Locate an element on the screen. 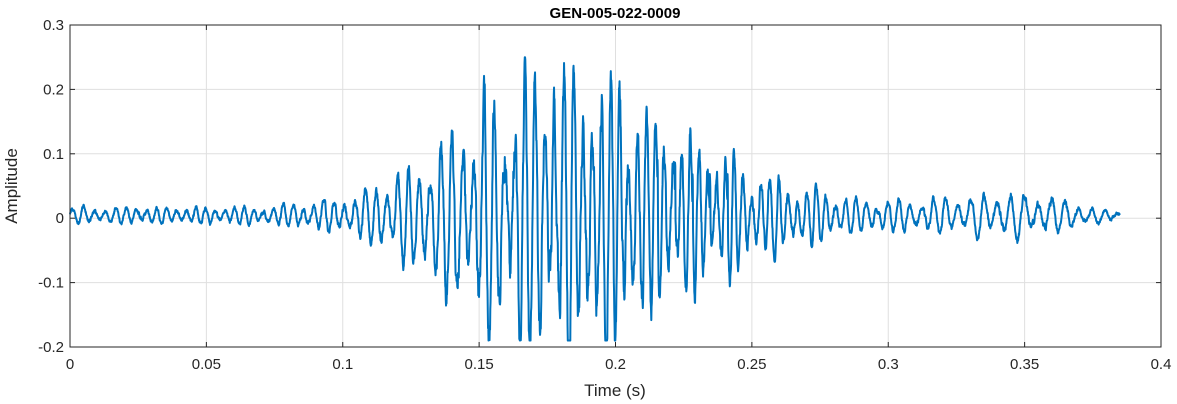 This screenshot has height=404, width=1177. x-tick-label: 0.35 is located at coordinates (1024, 364).